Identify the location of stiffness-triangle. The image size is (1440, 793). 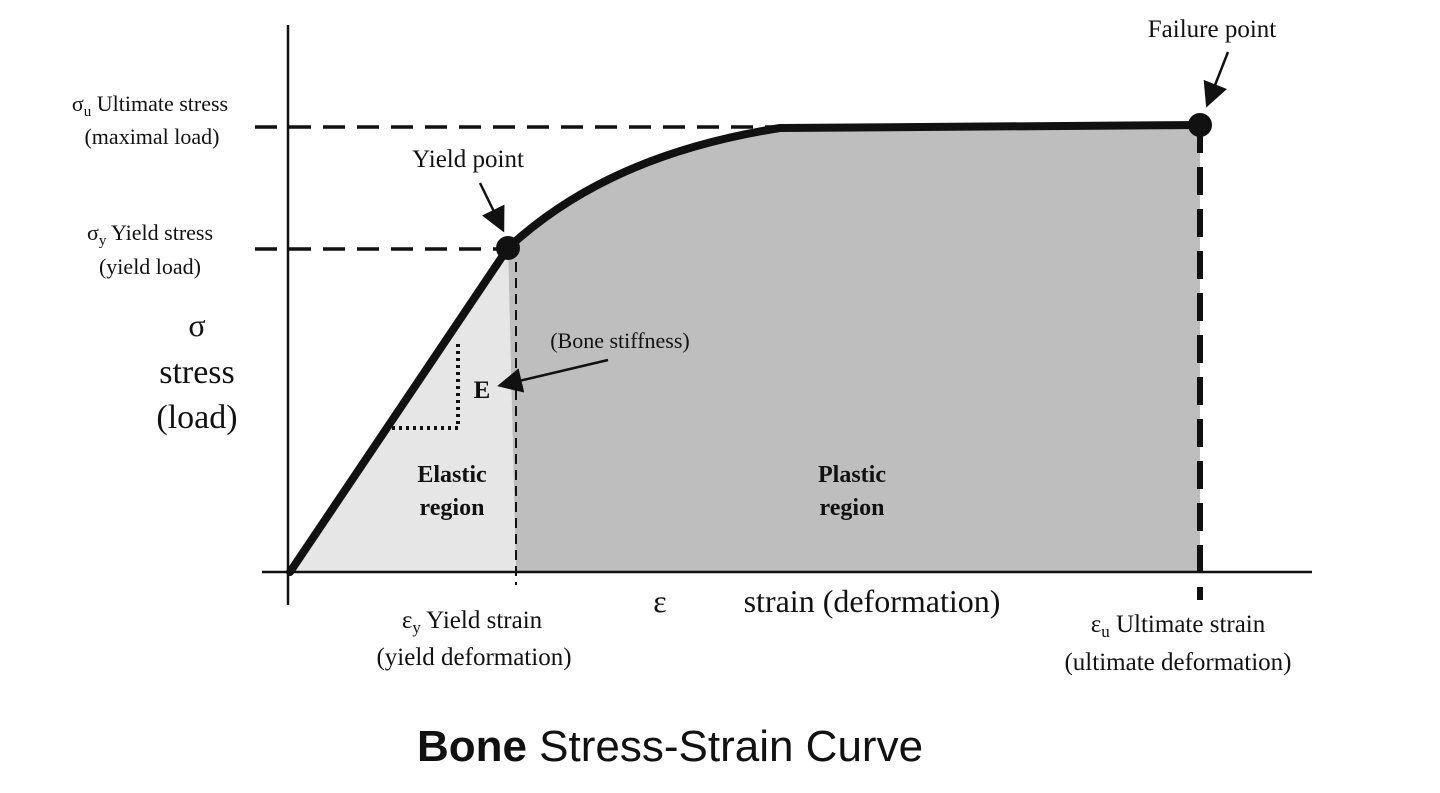
(426, 385).